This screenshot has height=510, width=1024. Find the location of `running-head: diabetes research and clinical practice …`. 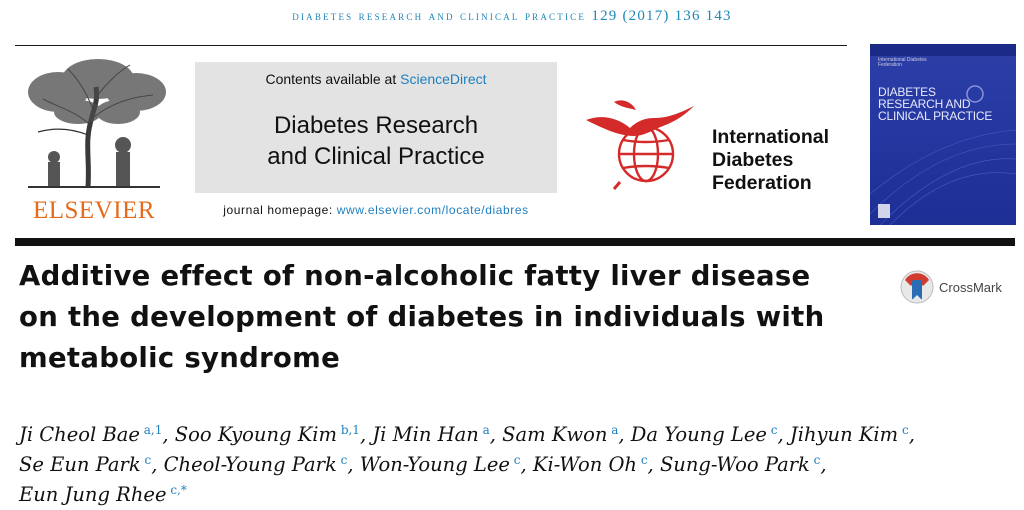

running-head: diabetes research and clinical practice … is located at coordinates (512, 16).